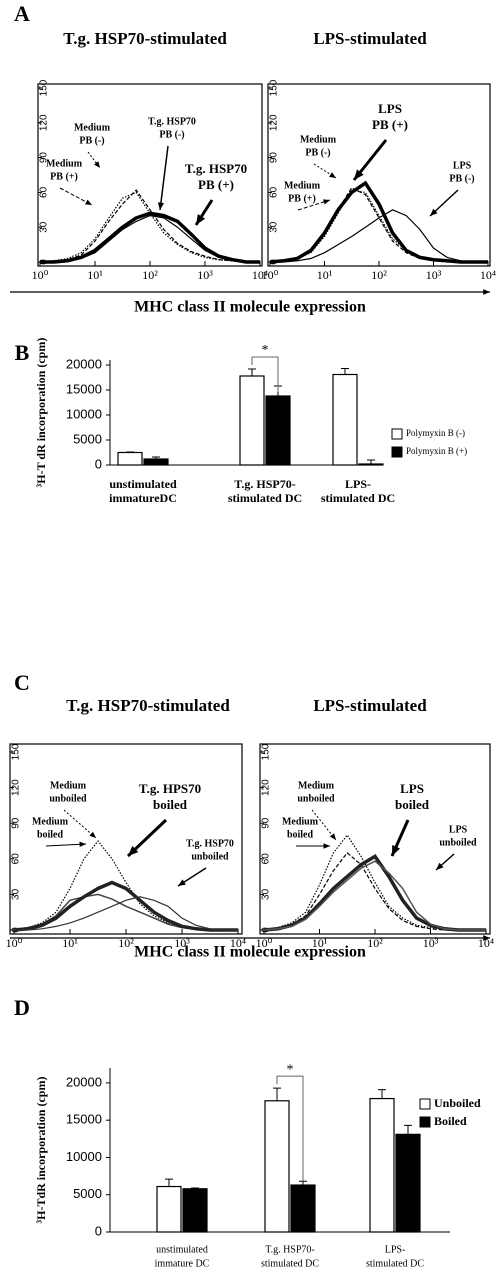  I want to click on y-tick-label: 20000, so click(84, 363).